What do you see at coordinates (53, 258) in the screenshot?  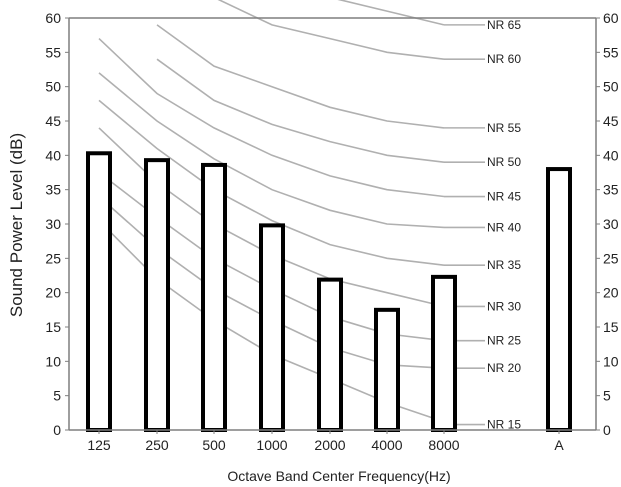 I see `left-y-tick-label: 25` at bounding box center [53, 258].